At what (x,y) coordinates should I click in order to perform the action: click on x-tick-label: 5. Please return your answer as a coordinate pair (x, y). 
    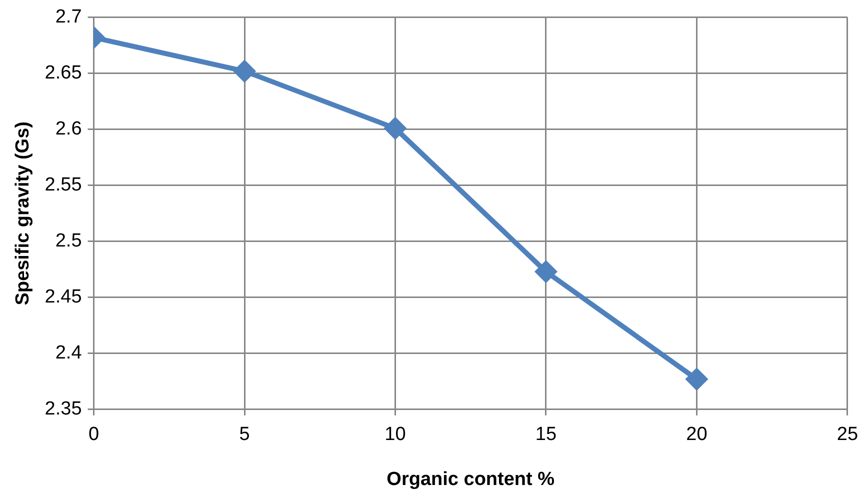
    Looking at the image, I should click on (244, 435).